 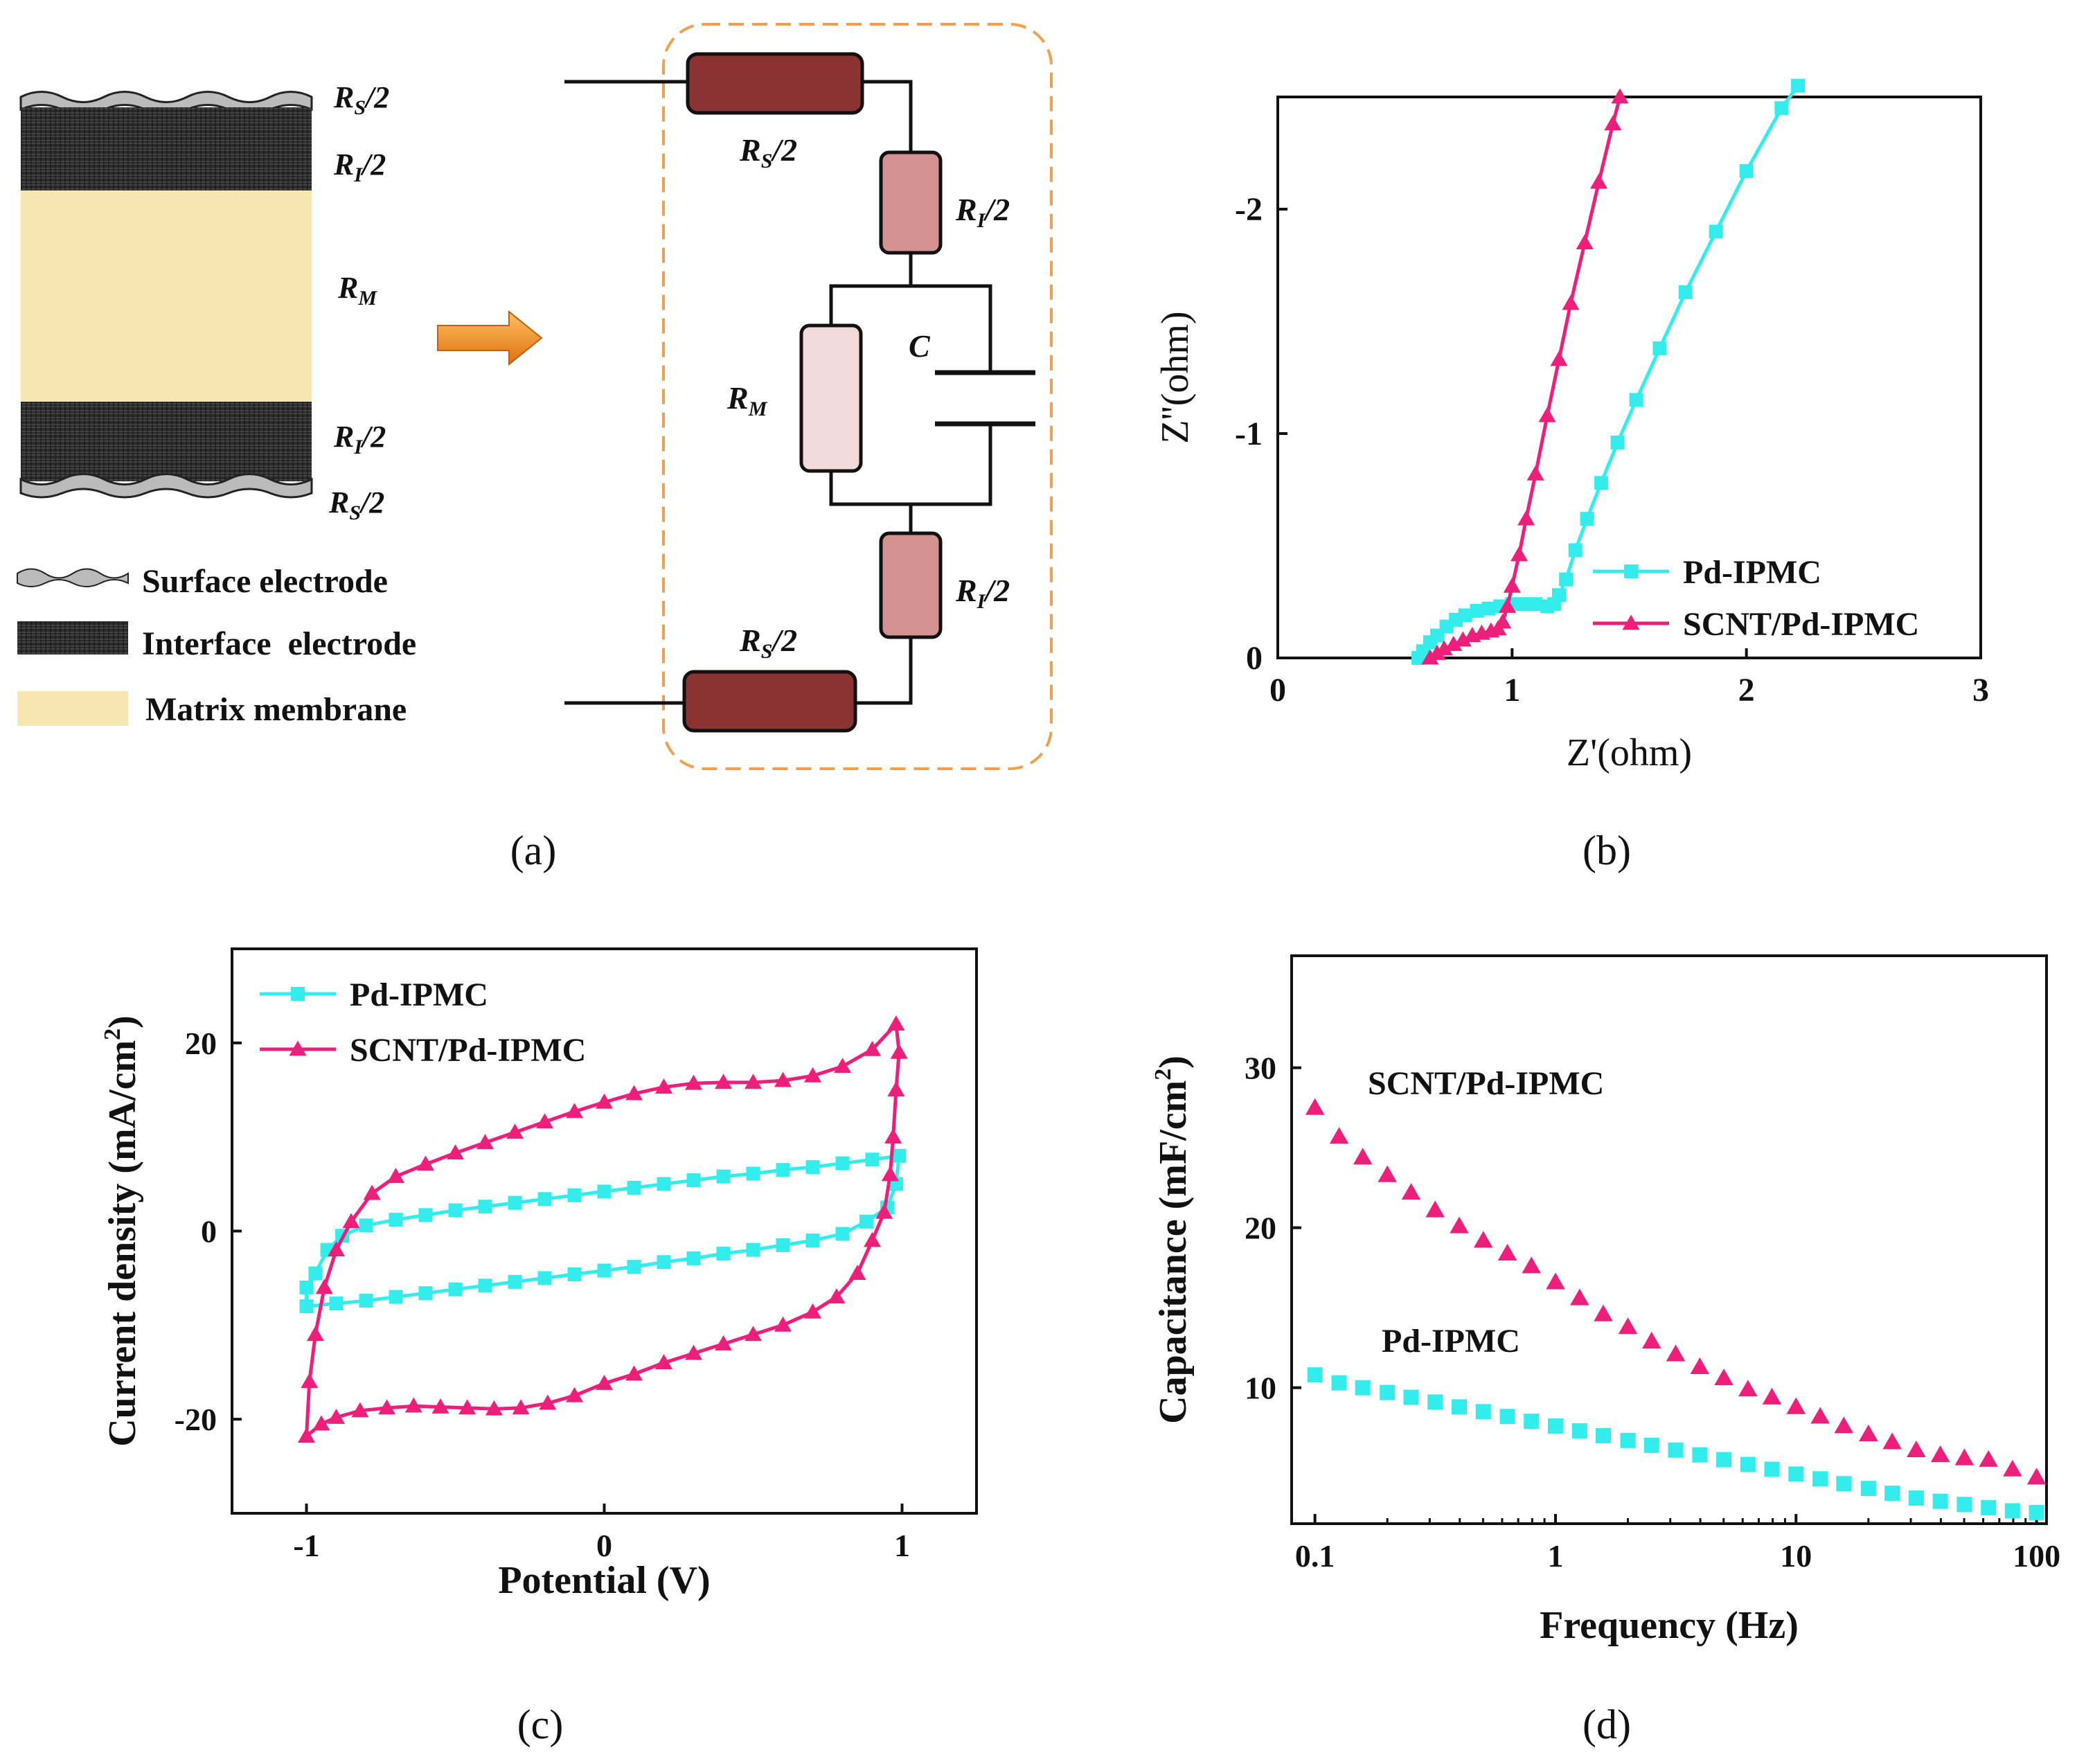 What do you see at coordinates (1249, 210) in the screenshot?
I see `y-tick-label-b: -2` at bounding box center [1249, 210].